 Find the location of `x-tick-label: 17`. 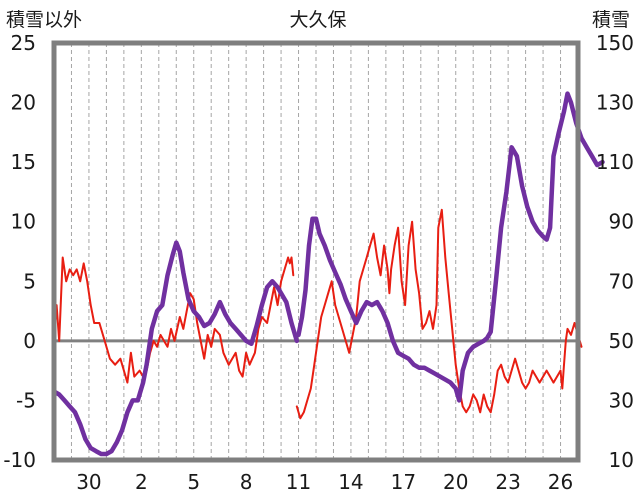

x-tick-label: 17 is located at coordinates (403, 482).